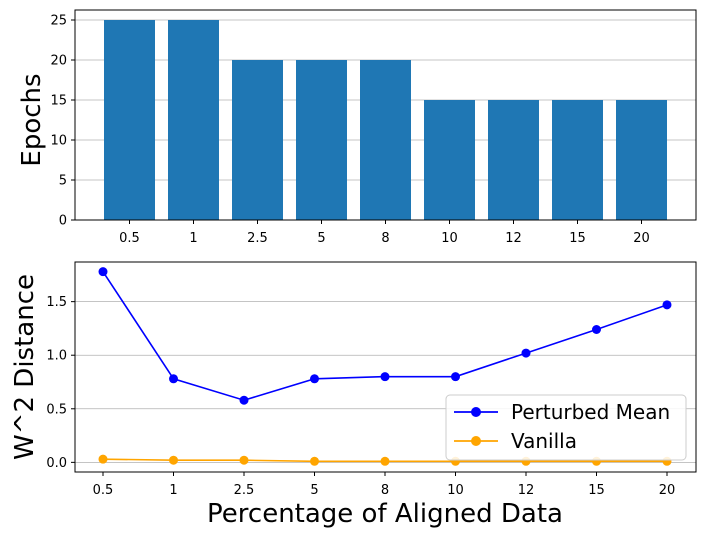  I want to click on legend: Perturbed Mean Vanilla, so click(566, 427).